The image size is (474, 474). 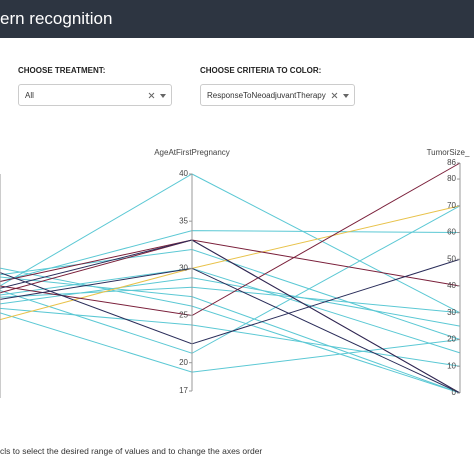 I want to click on dropdown-value: ResponseToNeoadjuvantTherapy, so click(x=266, y=95).